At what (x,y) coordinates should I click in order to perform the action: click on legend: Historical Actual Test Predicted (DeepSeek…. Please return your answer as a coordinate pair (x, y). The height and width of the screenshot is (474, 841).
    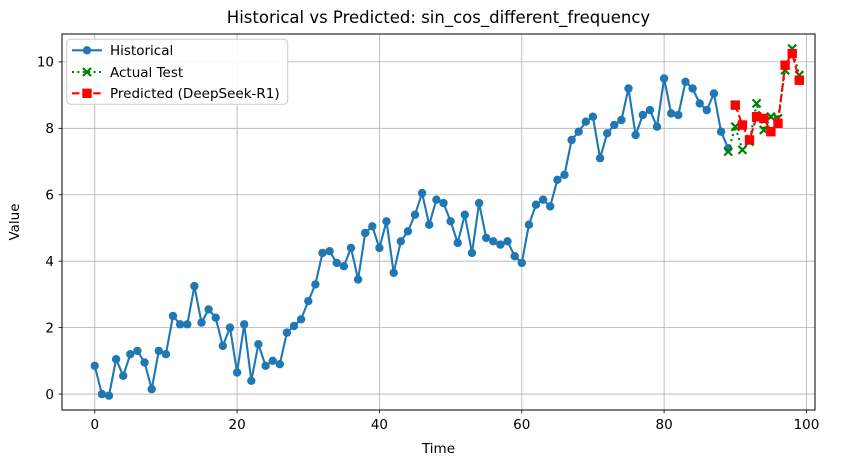
    Looking at the image, I should click on (177, 71).